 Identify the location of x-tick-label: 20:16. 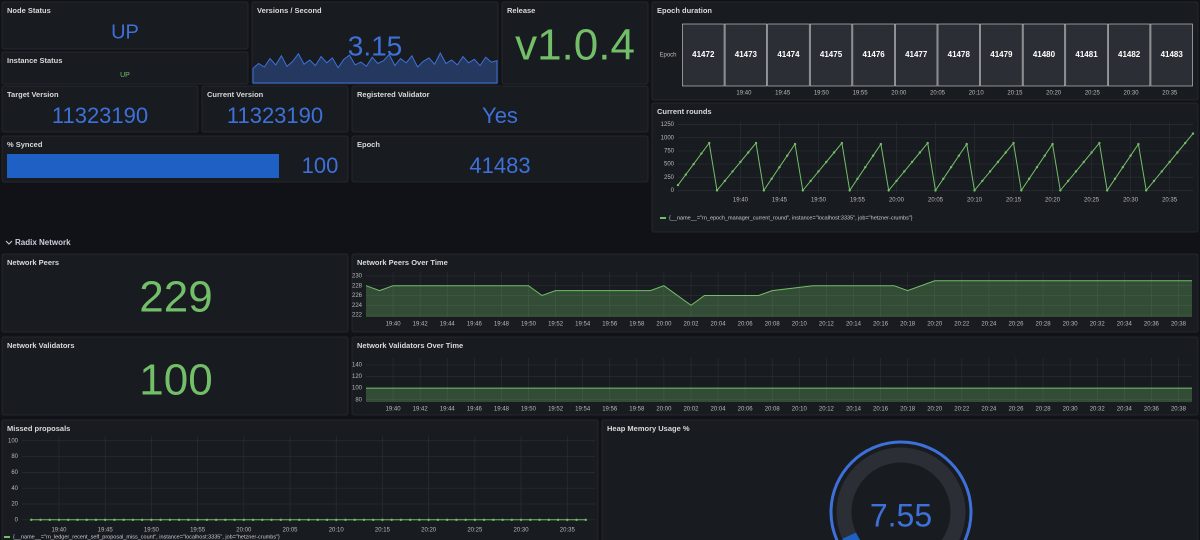
(881, 325).